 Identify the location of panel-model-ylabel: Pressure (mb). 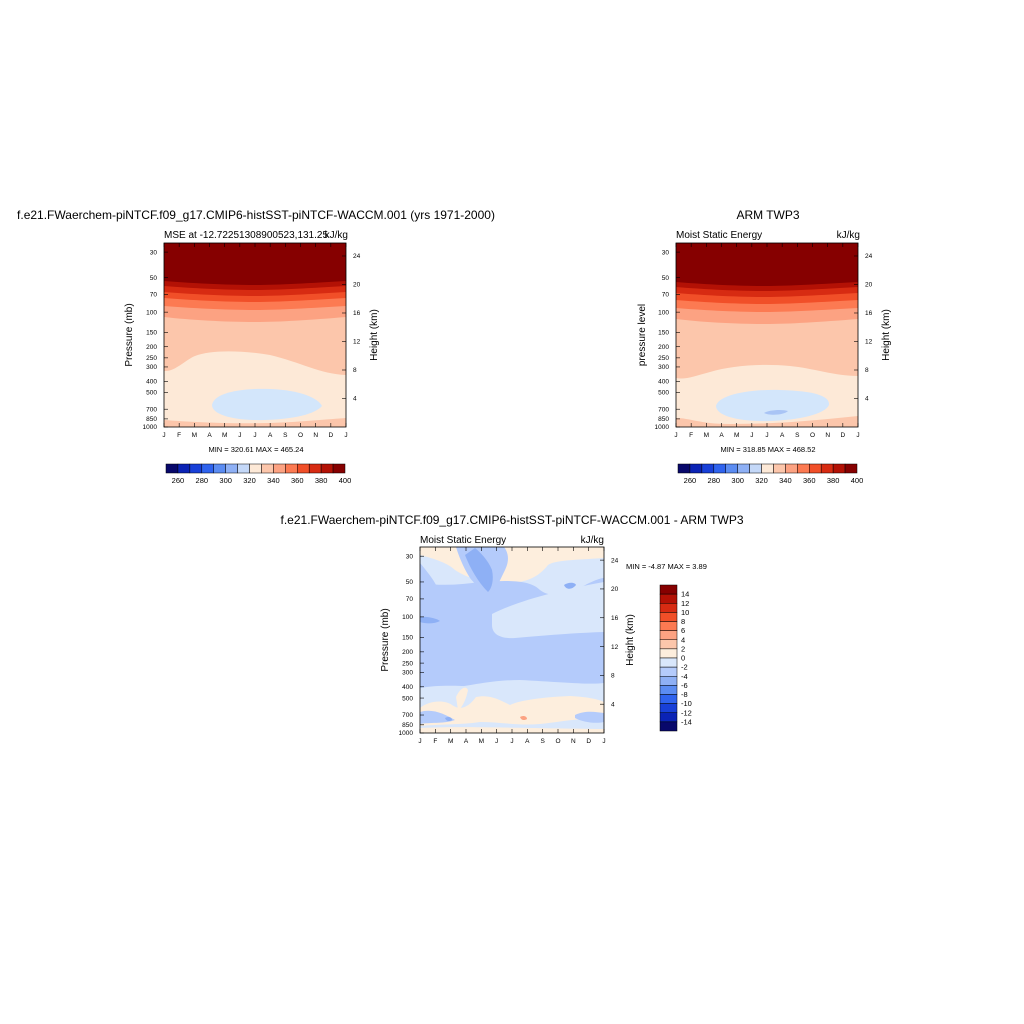
(129, 334).